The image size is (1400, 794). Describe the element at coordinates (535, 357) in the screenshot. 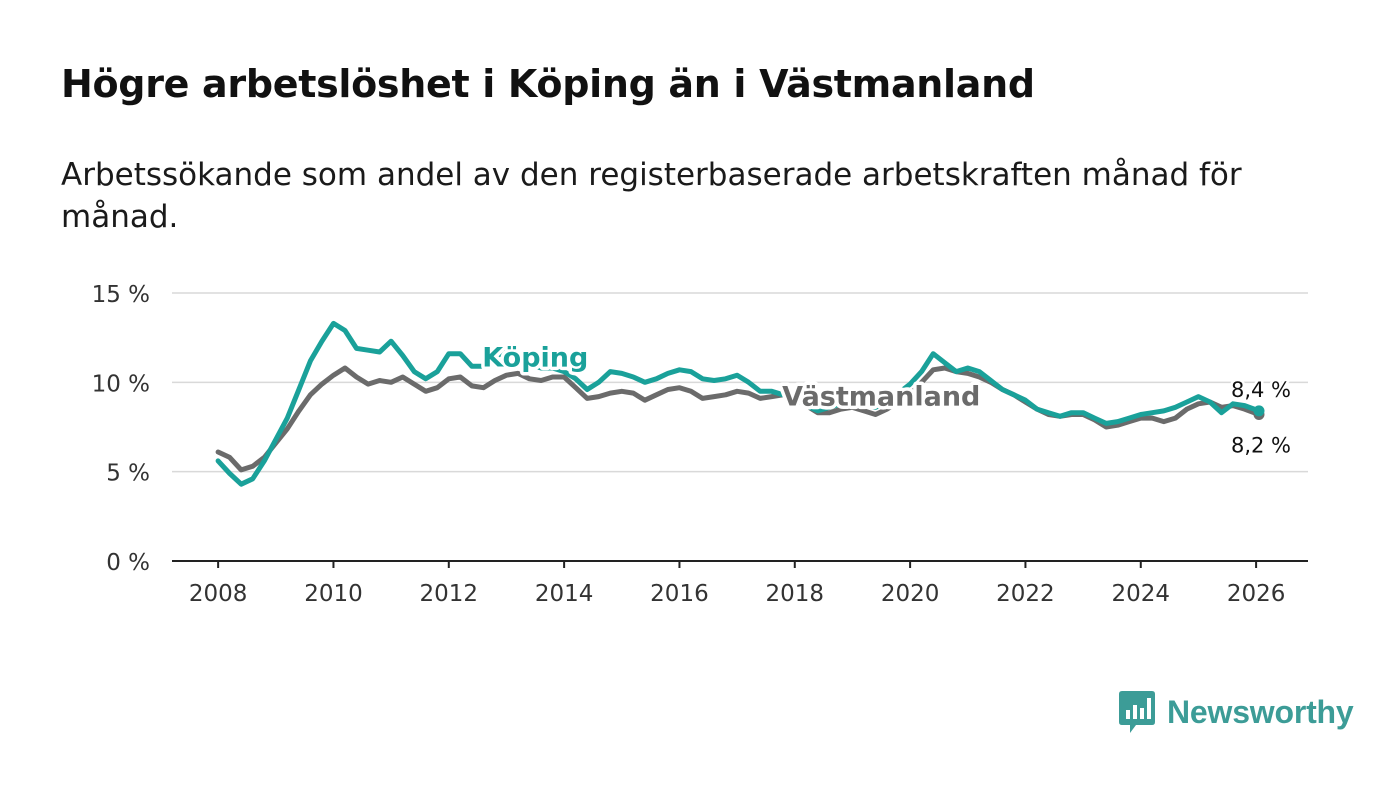

I see `series-label-koping: Köping` at that location.